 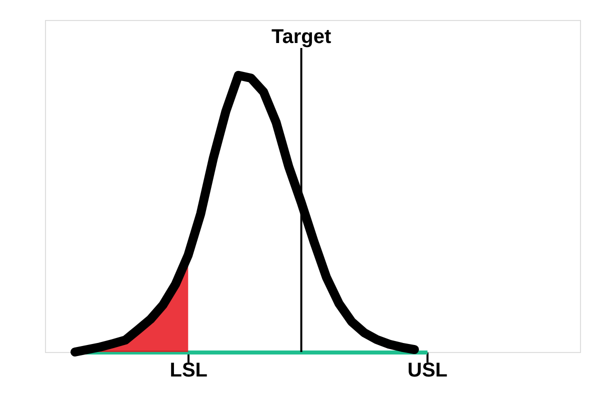 What do you see at coordinates (301, 37) in the screenshot?
I see `x-tick-label: Target` at bounding box center [301, 37].